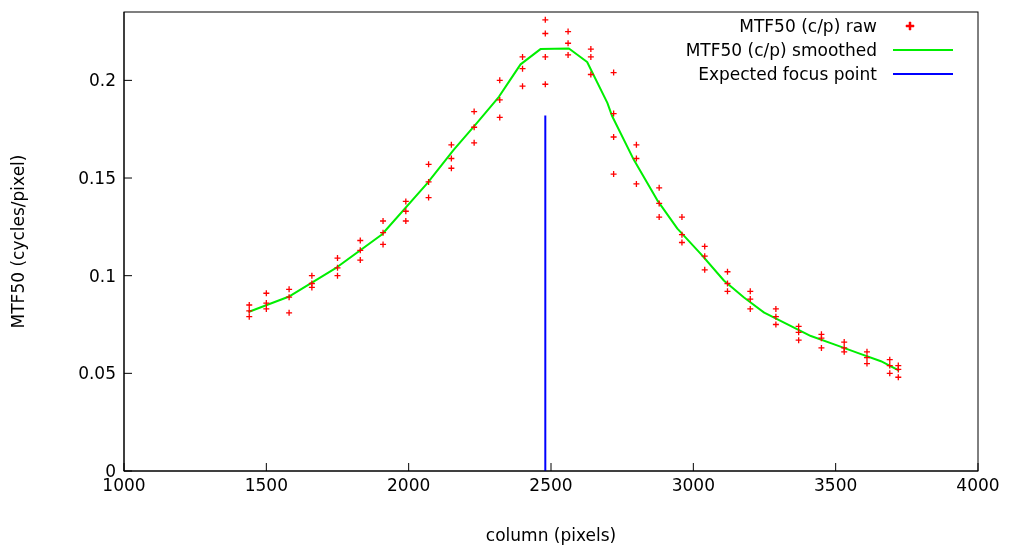 This screenshot has width=1013, height=559. Describe the element at coordinates (693, 485) in the screenshot. I see `x-tick-label: 3000` at that location.